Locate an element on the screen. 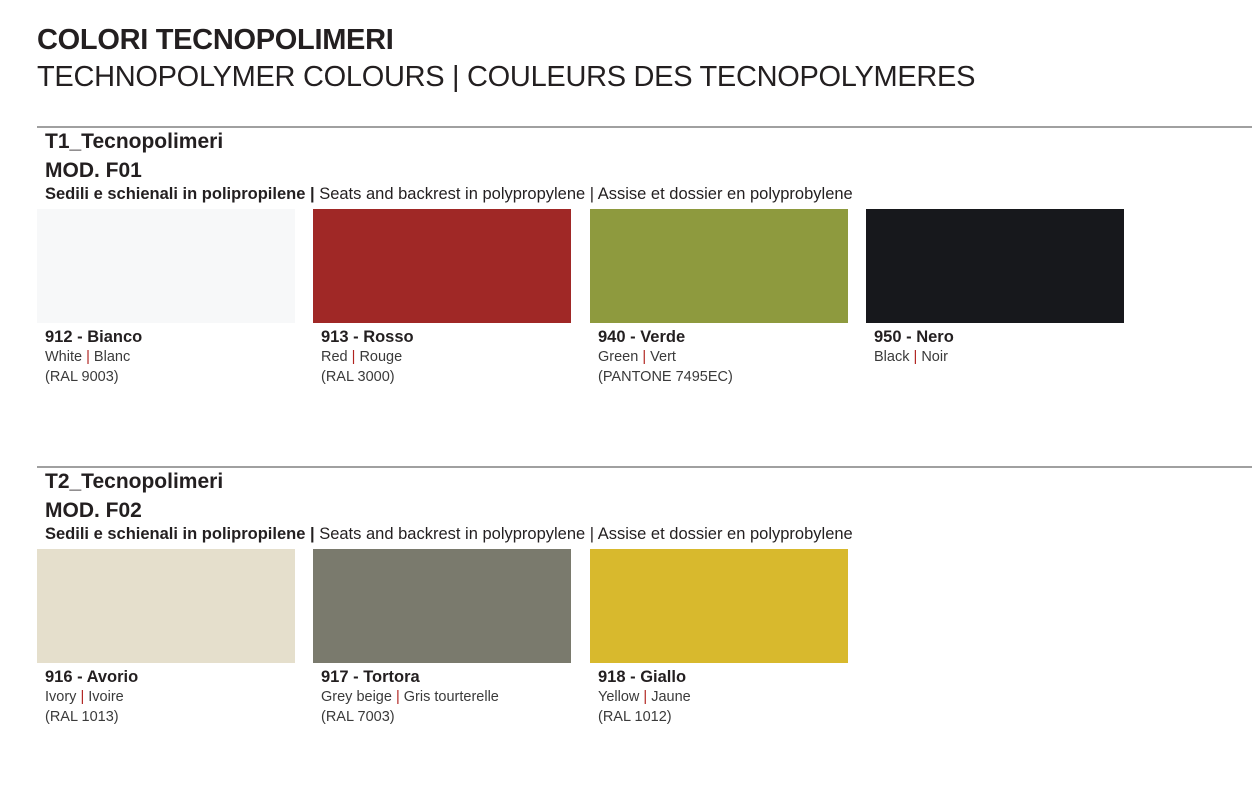 This screenshot has height=796, width=1252. color-fr: Ivoire is located at coordinates (106, 697).